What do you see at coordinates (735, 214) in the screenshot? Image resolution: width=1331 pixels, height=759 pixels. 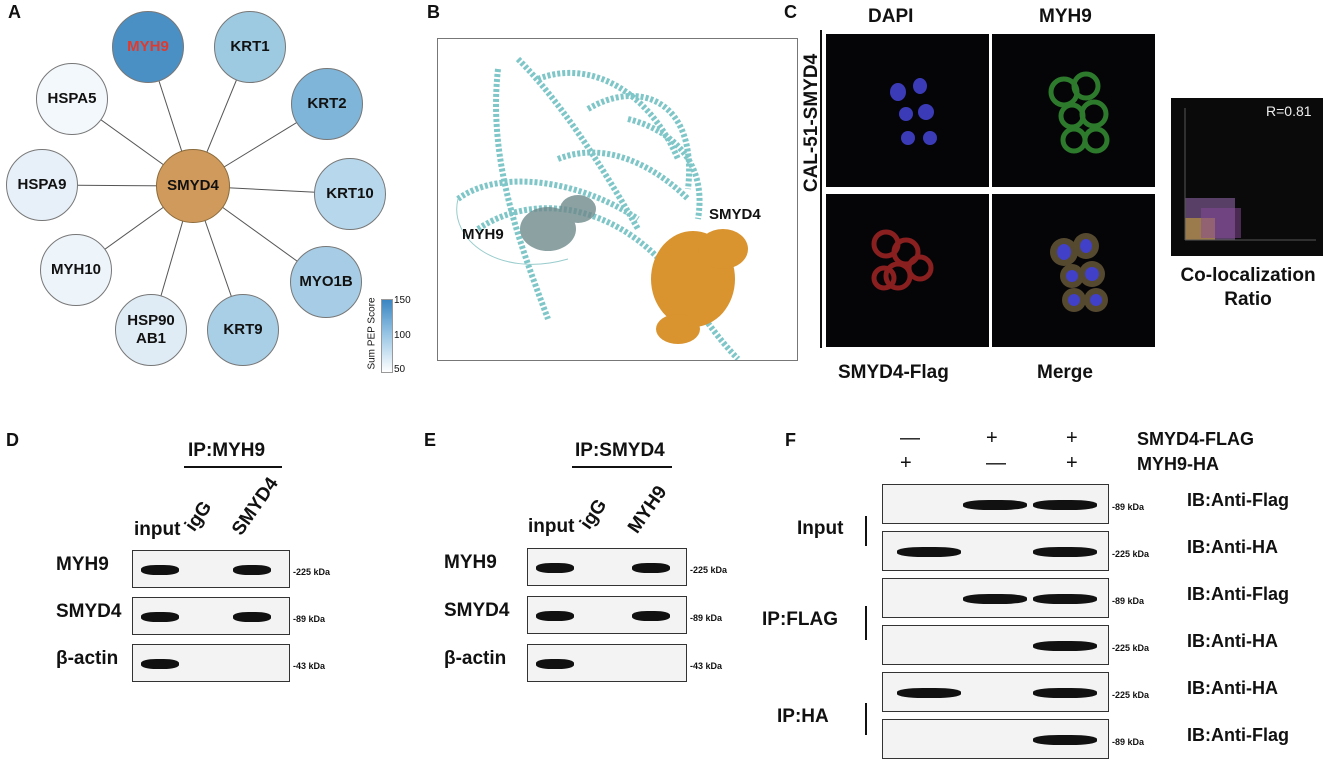 I see `structure-label-smyd4: SMYD4` at bounding box center [735, 214].